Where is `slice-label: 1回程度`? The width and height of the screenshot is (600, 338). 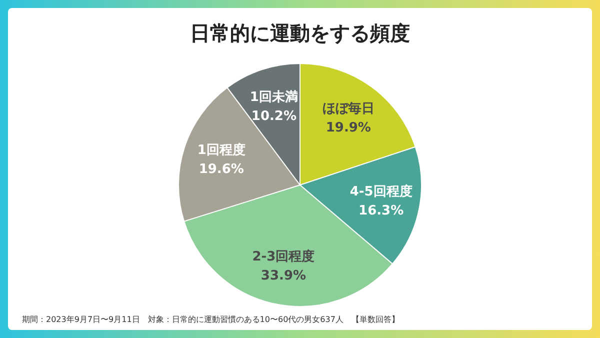
slice-label: 1回程度 is located at coordinates (221, 150).